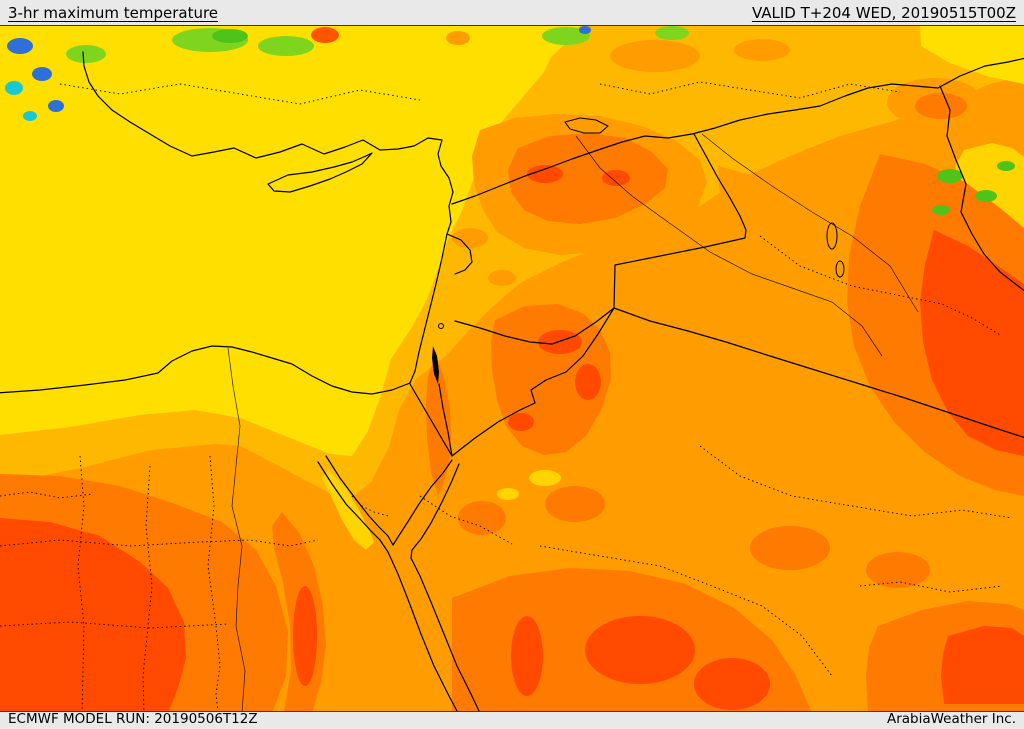  What do you see at coordinates (459, 254) in the screenshot?
I see `lebanon-border` at bounding box center [459, 254].